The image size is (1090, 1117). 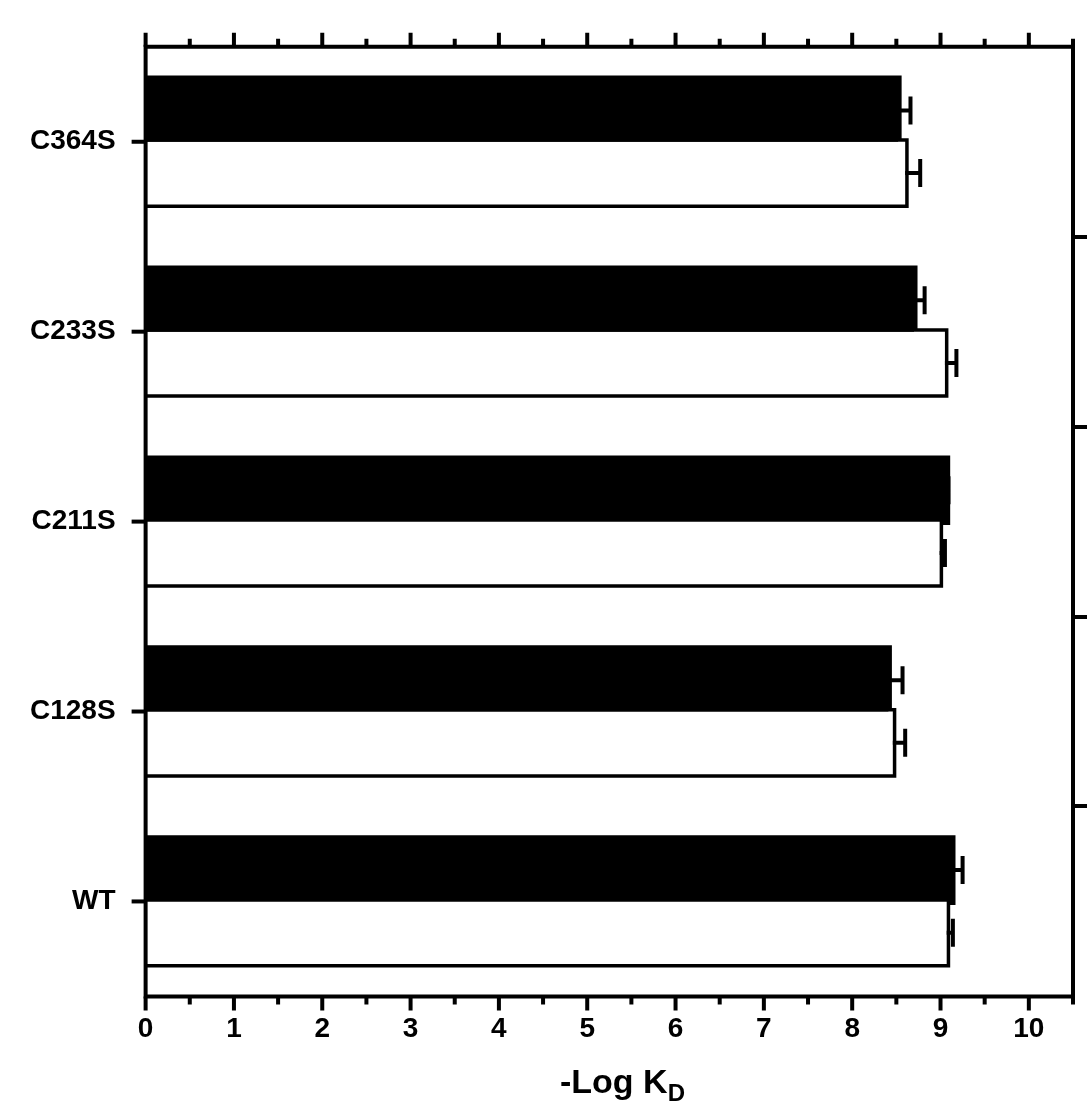 I want to click on x-tick-label: 8, so click(x=852, y=1027).